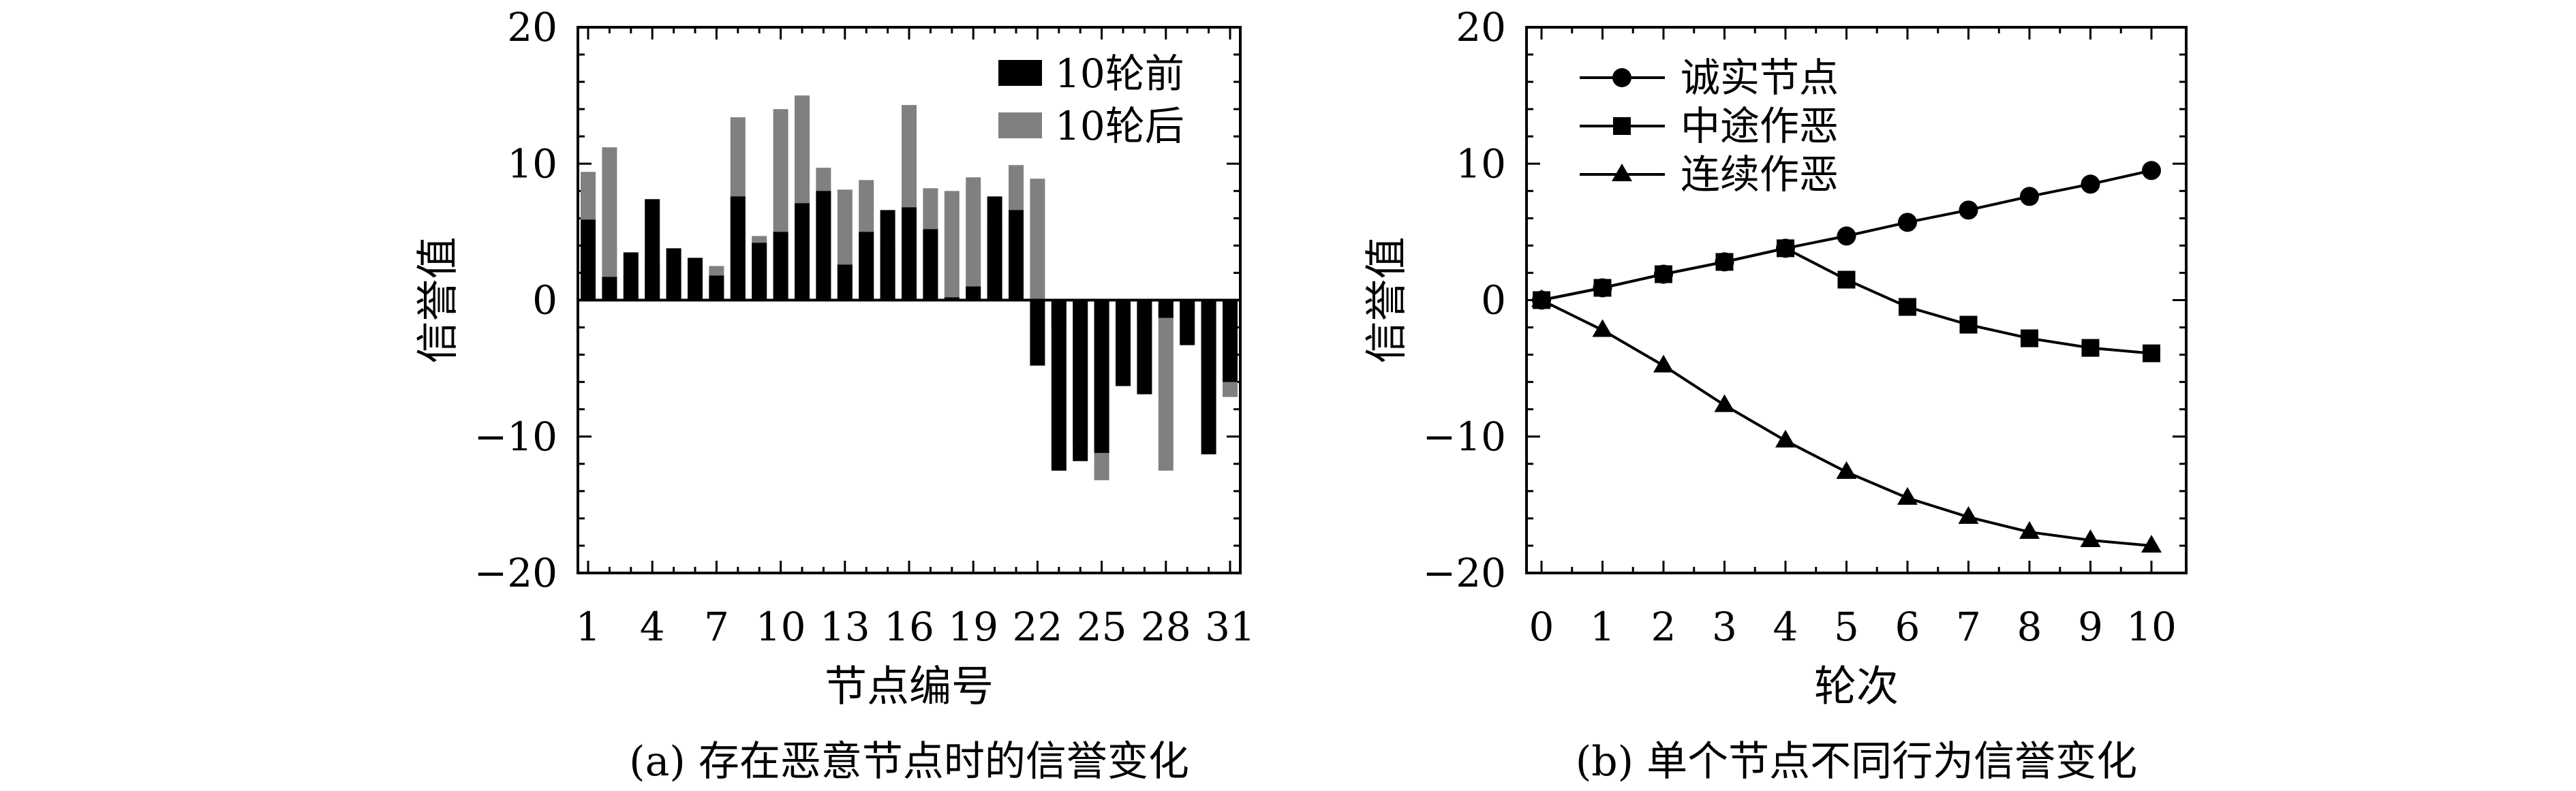 The width and height of the screenshot is (2576, 791). I want to click on legend-marker-square, so click(1622, 126).